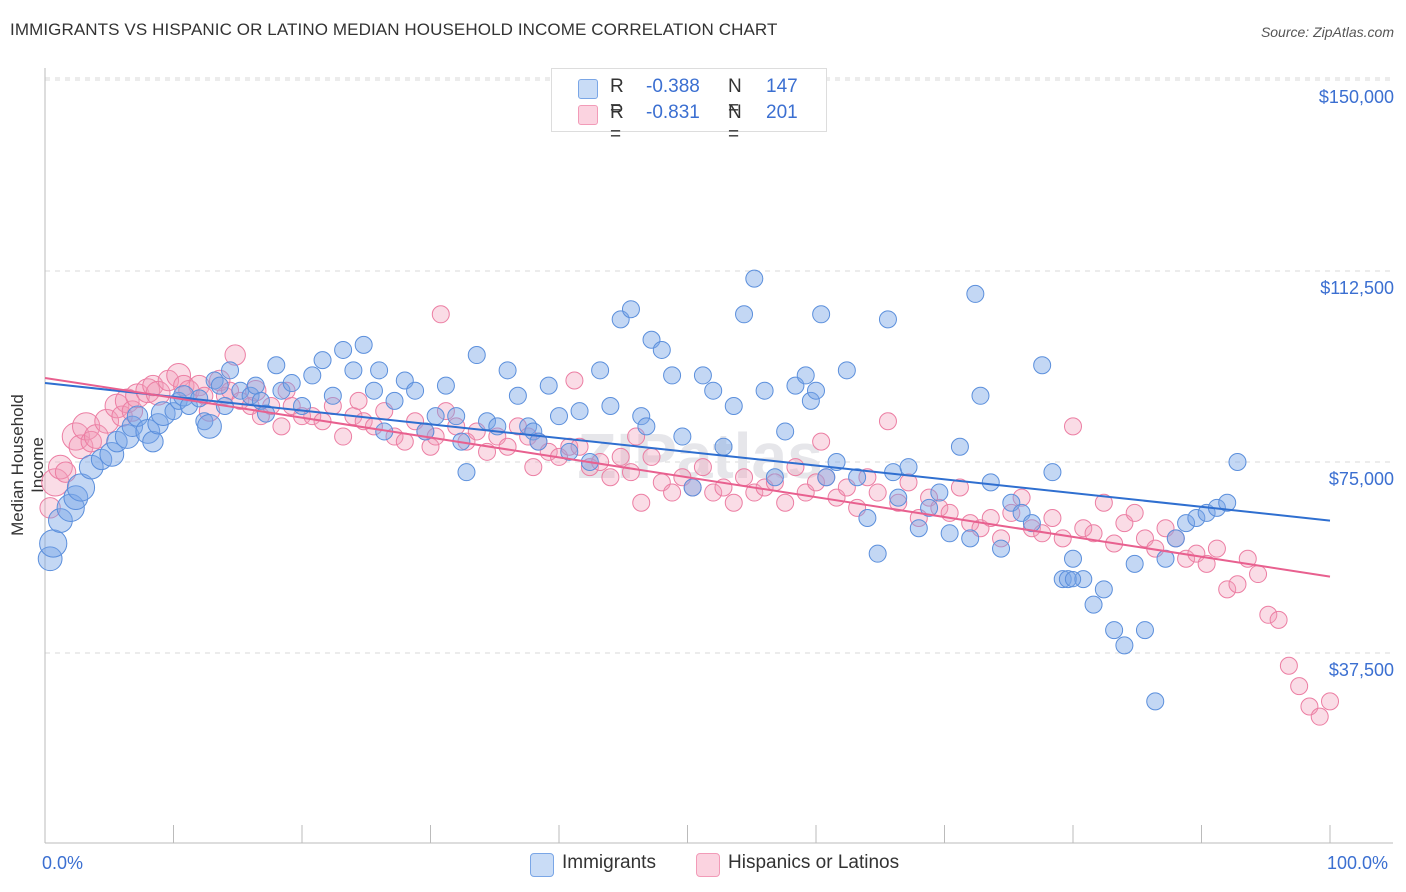  I want to click on y-tick-75000: $75,000, so click(1361, 479).